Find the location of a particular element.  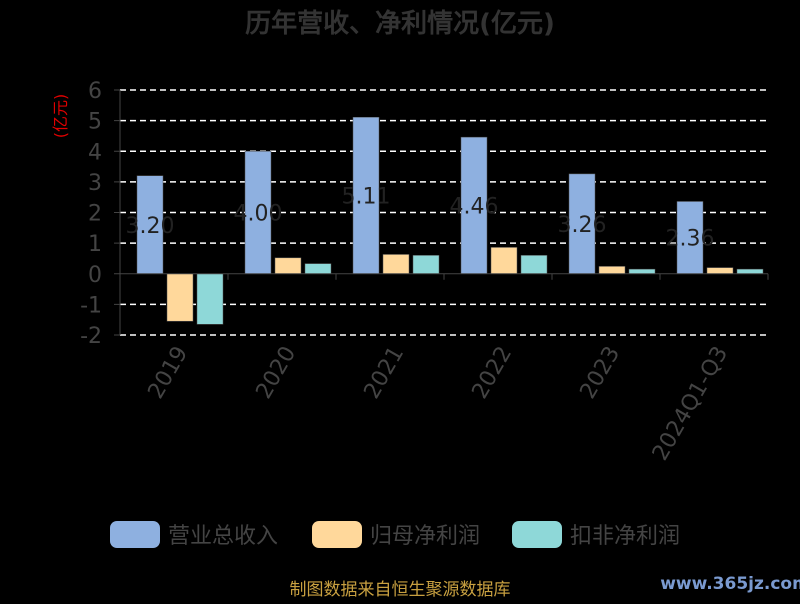

data-label: 3.26 is located at coordinates (582, 225).